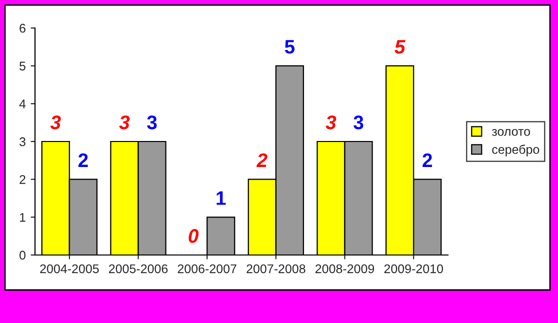 This screenshot has width=558, height=323. What do you see at coordinates (511, 132) in the screenshot?
I see `legend-label: золото` at bounding box center [511, 132].